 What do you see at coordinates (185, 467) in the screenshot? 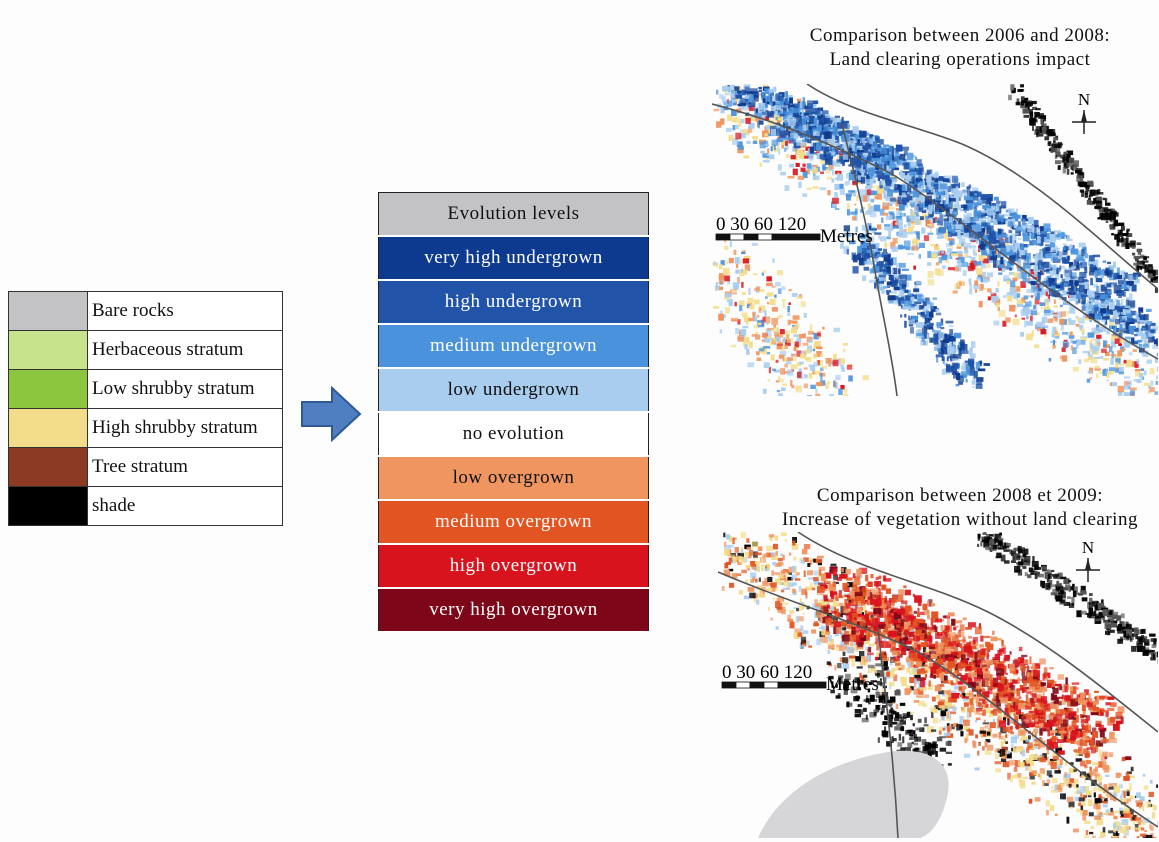
I see `stratum-label: Tree stratum` at bounding box center [185, 467].